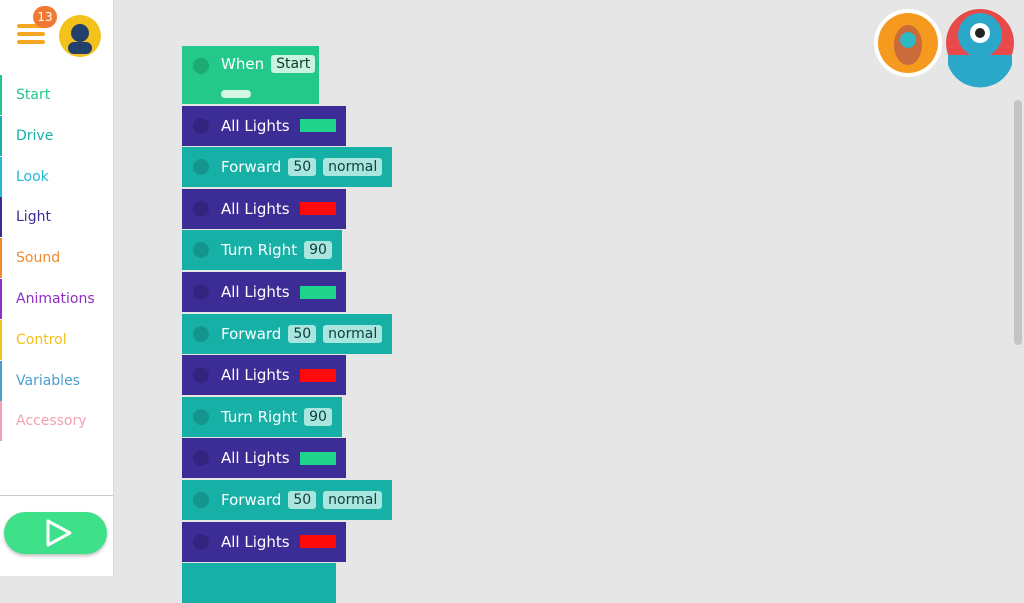 The width and height of the screenshot is (1024, 603). Describe the element at coordinates (56, 217) in the screenshot. I see `category-item: Light` at that location.